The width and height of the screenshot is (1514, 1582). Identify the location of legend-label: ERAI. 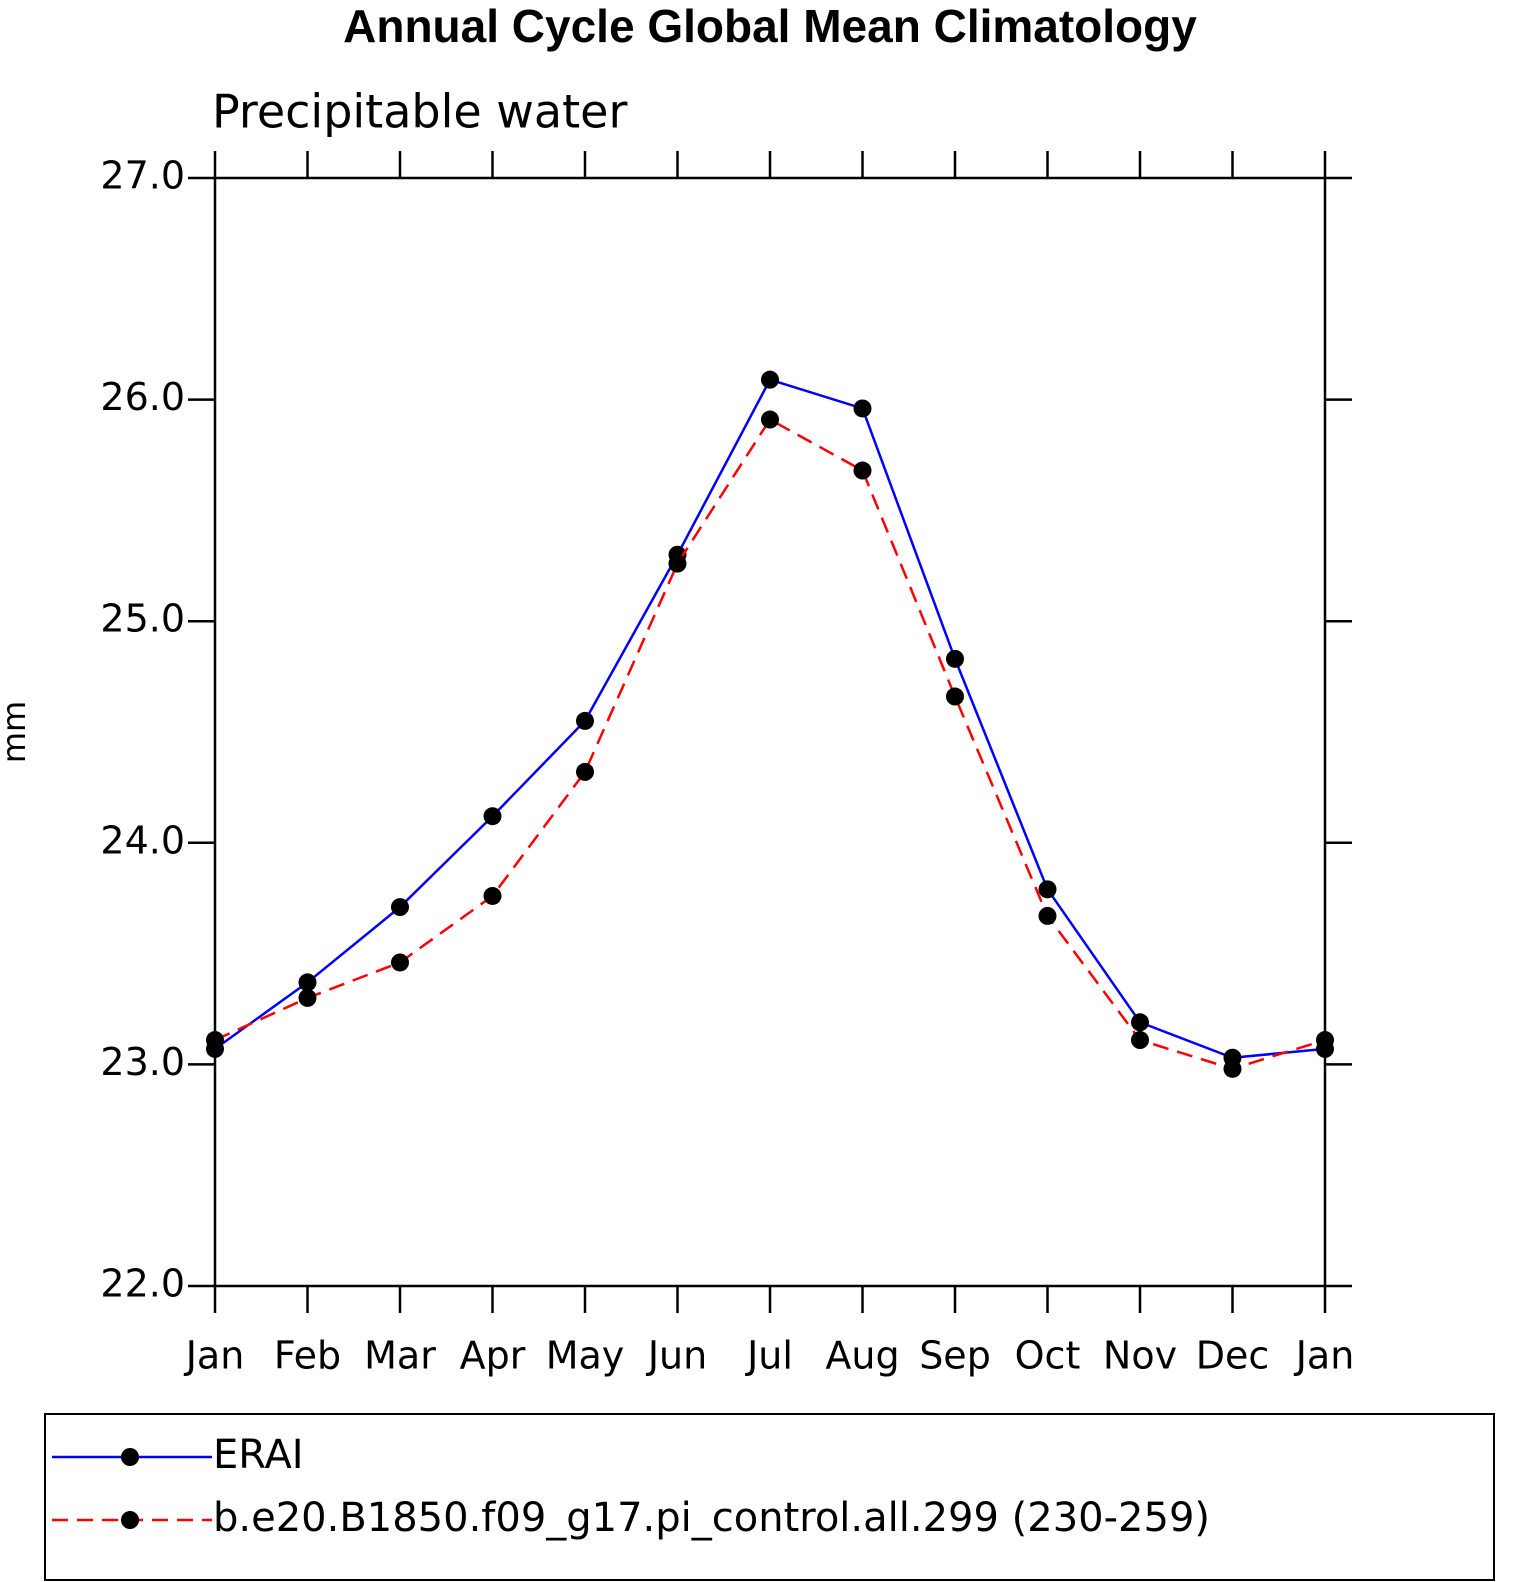
(258, 1455).